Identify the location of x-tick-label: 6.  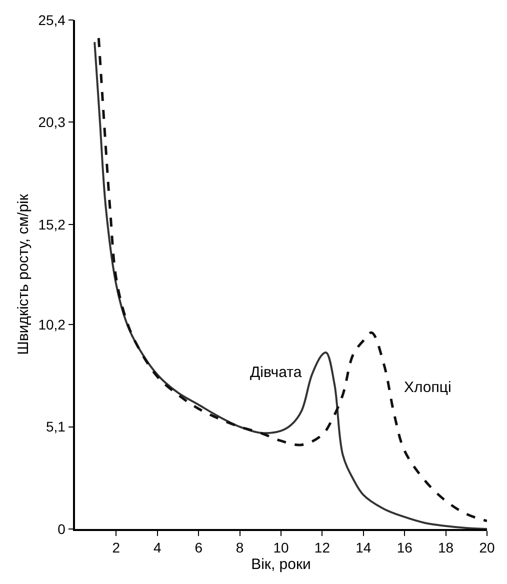
(198, 548).